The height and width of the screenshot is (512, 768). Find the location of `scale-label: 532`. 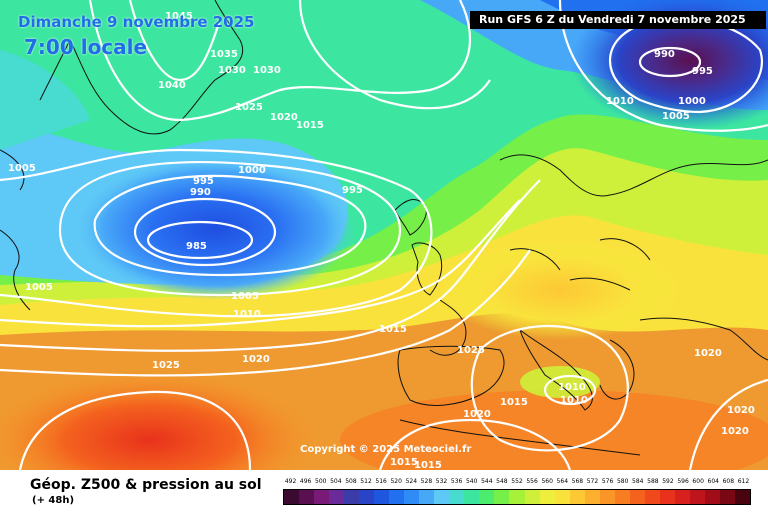

scale-label: 532 is located at coordinates (441, 481).